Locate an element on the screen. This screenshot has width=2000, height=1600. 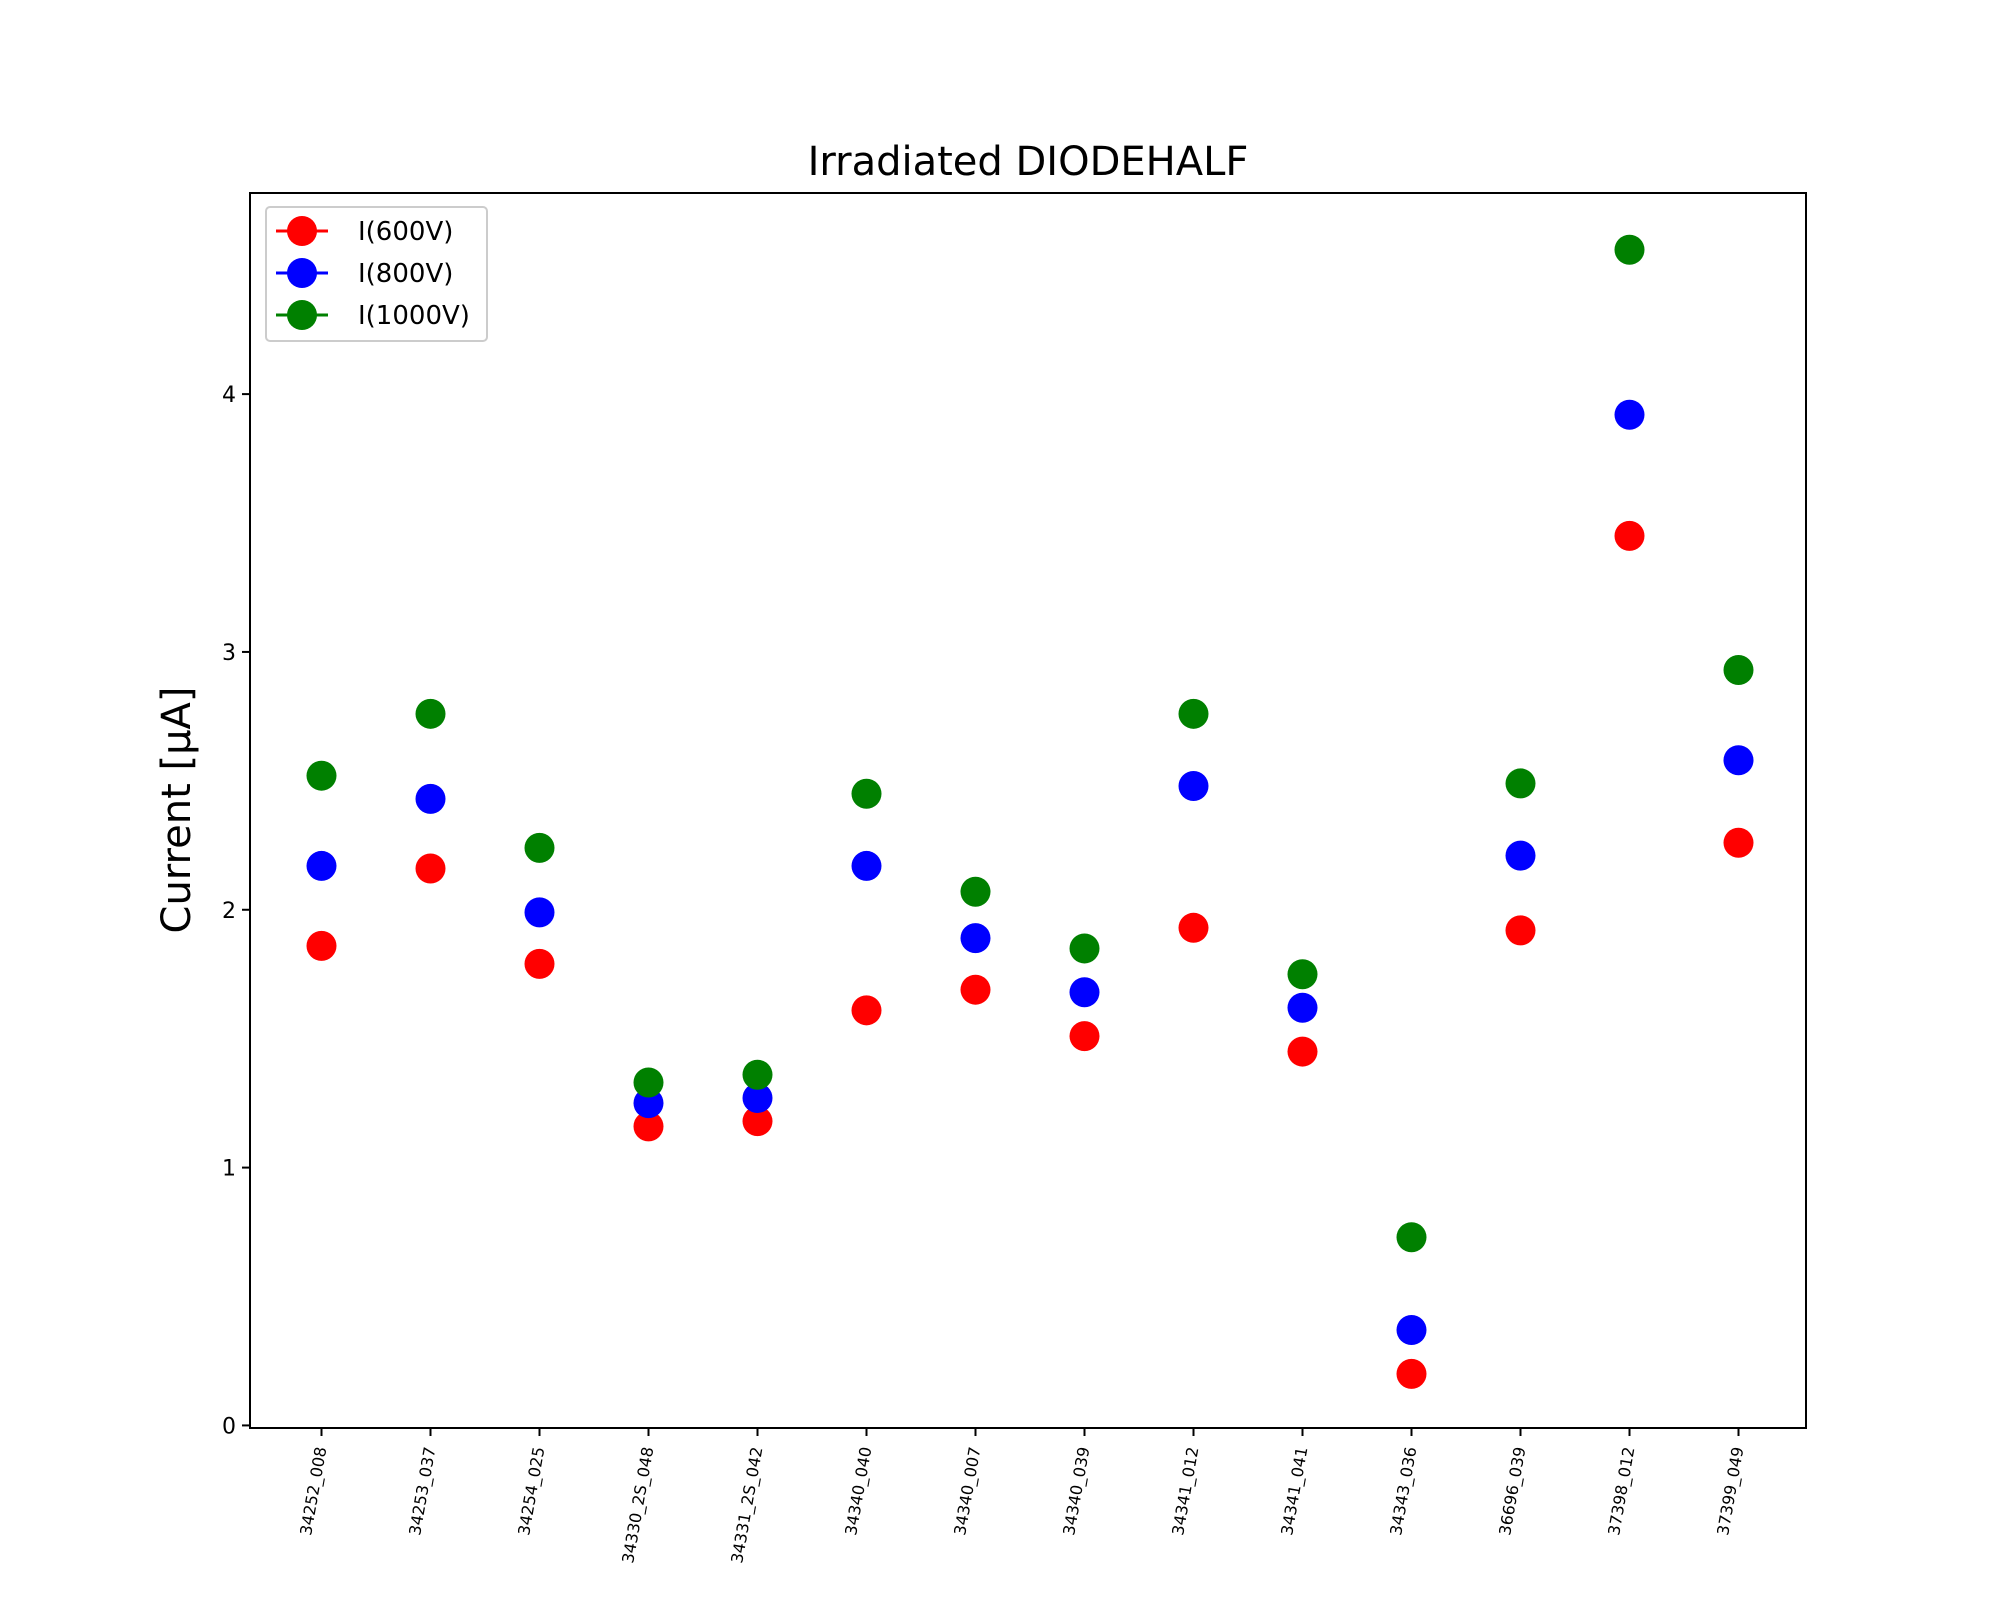
legend-label: I(1000V) is located at coordinates (414, 316).